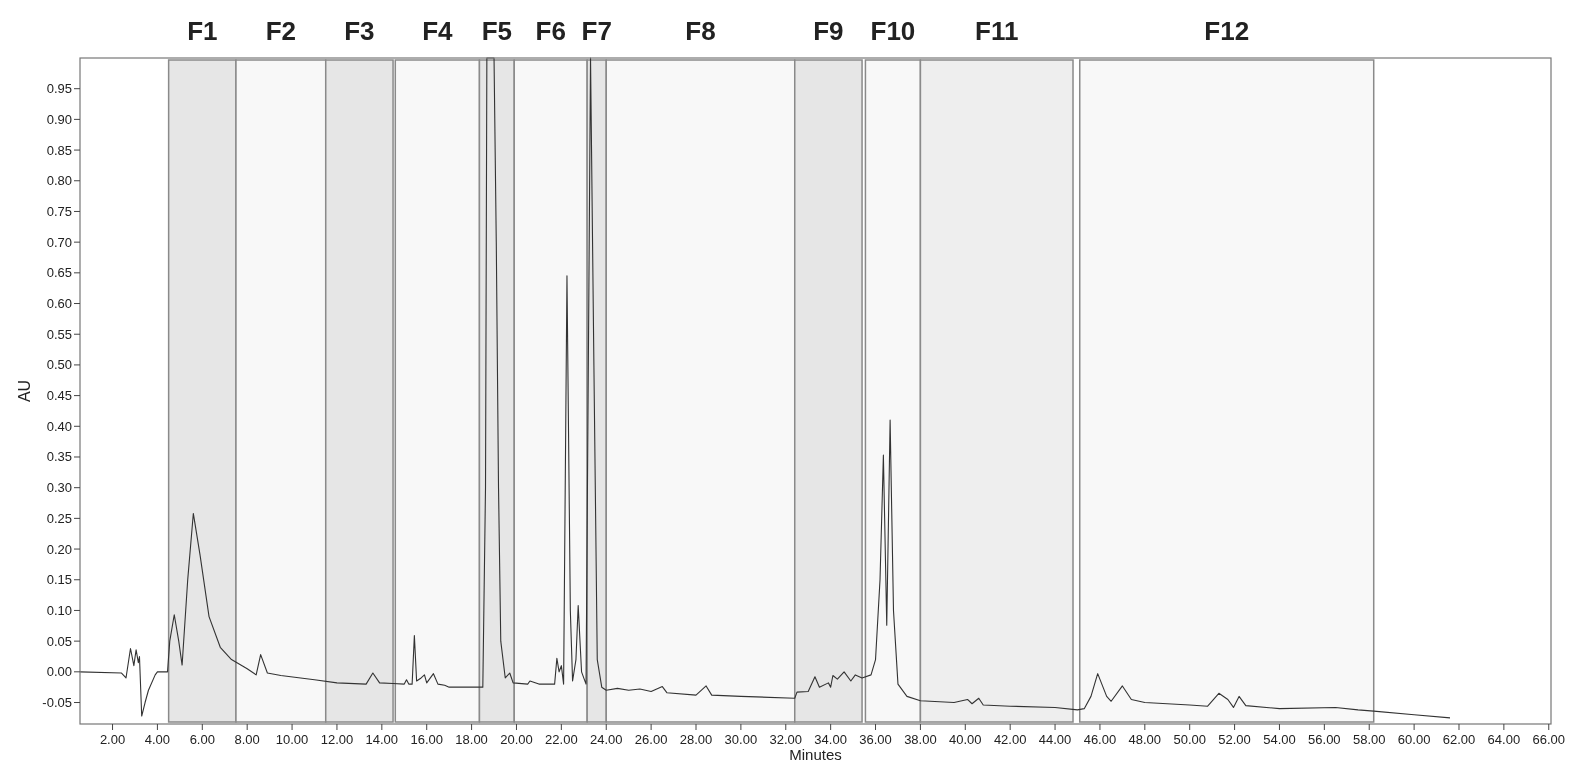  I want to click on x-tick-label: 48.00, so click(1145, 739).